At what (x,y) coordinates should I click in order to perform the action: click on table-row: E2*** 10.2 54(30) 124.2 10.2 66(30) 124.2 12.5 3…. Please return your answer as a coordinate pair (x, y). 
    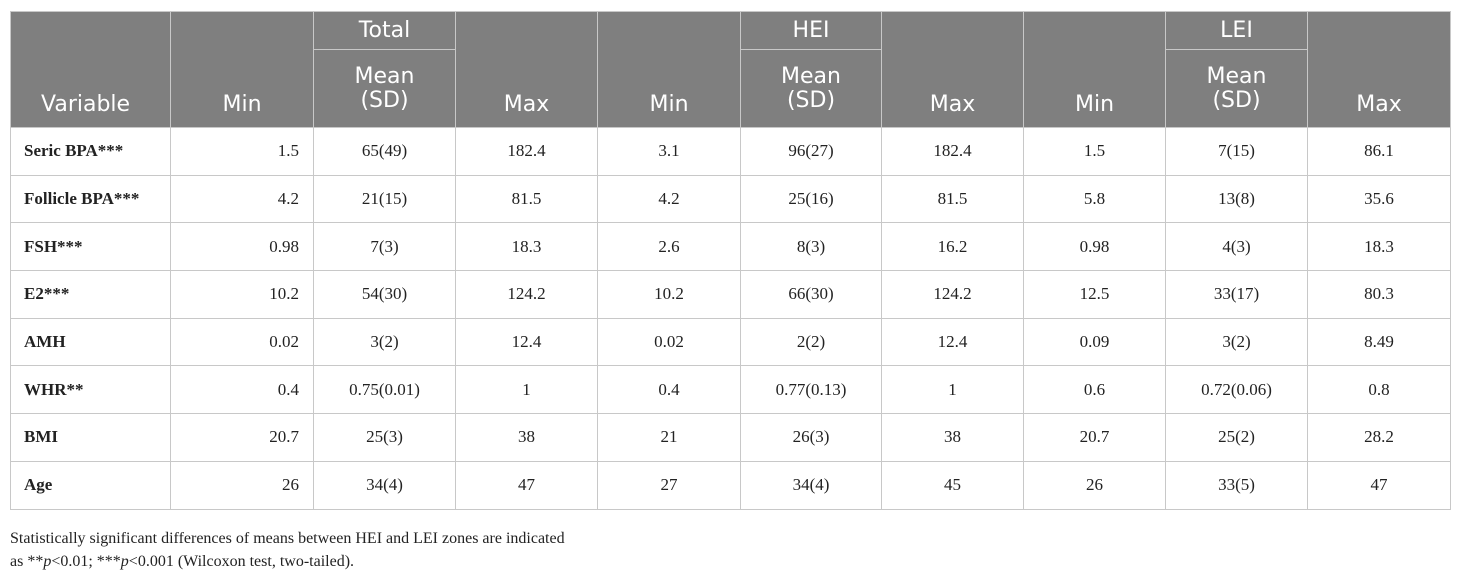
    Looking at the image, I should click on (730, 294).